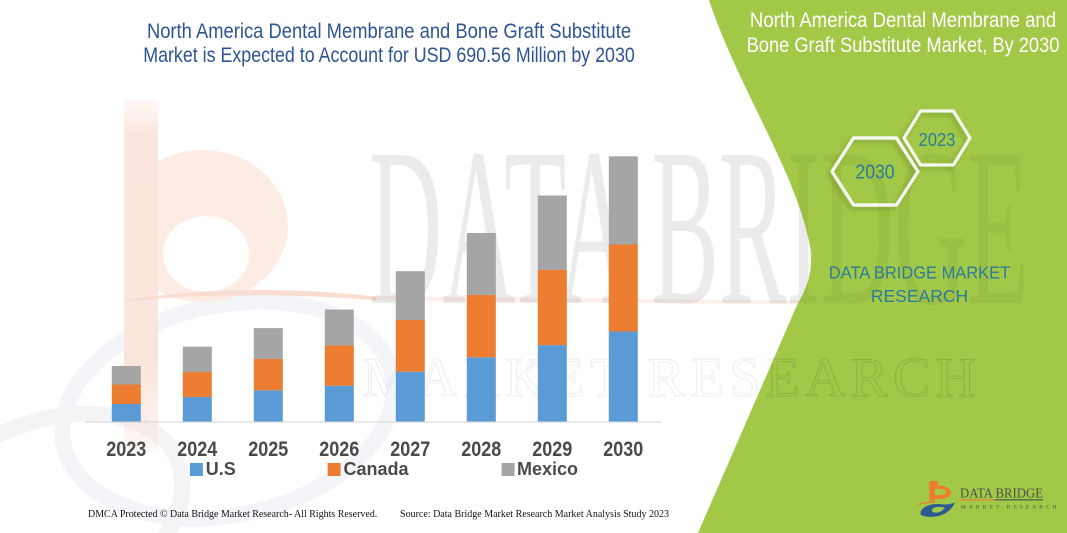  I want to click on svg-text: 2025, so click(268, 449).